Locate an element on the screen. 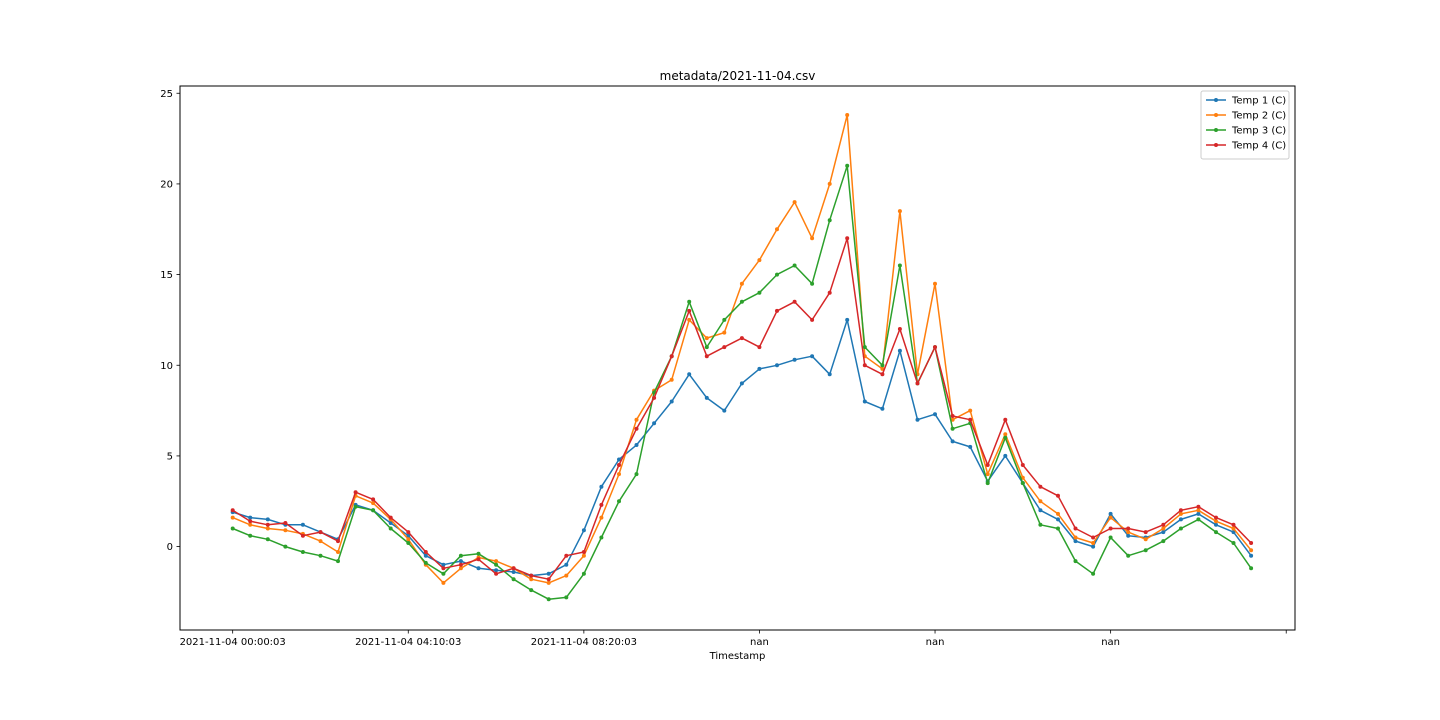  x-axis-label: Timestamp is located at coordinates (737, 656).